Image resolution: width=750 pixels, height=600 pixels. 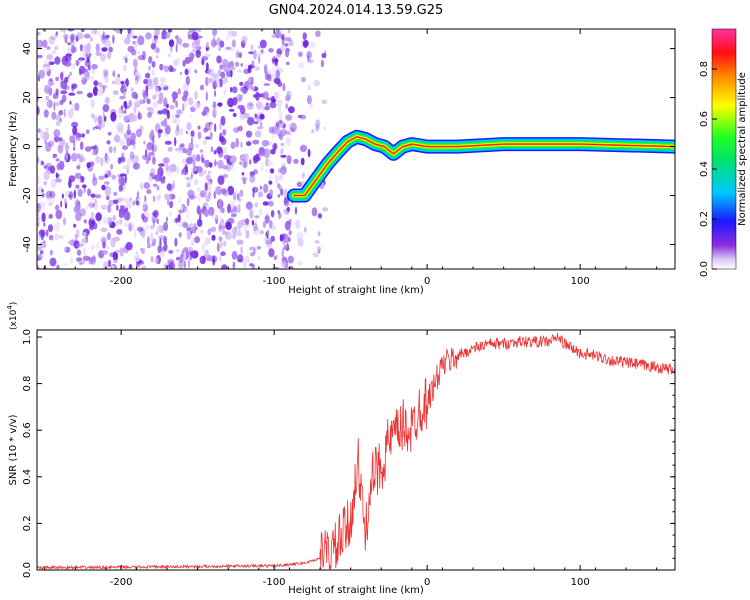 I want to click on svg-text: (x104), so click(x=12, y=316).